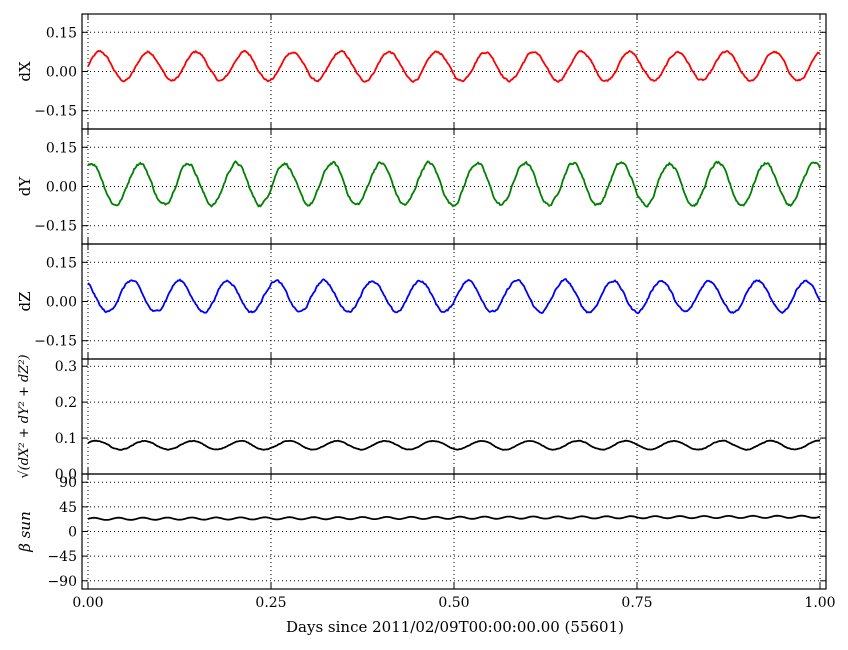 Image resolution: width=848 pixels, height=650 pixels. I want to click on y-tick-label: −90, so click(62, 582).